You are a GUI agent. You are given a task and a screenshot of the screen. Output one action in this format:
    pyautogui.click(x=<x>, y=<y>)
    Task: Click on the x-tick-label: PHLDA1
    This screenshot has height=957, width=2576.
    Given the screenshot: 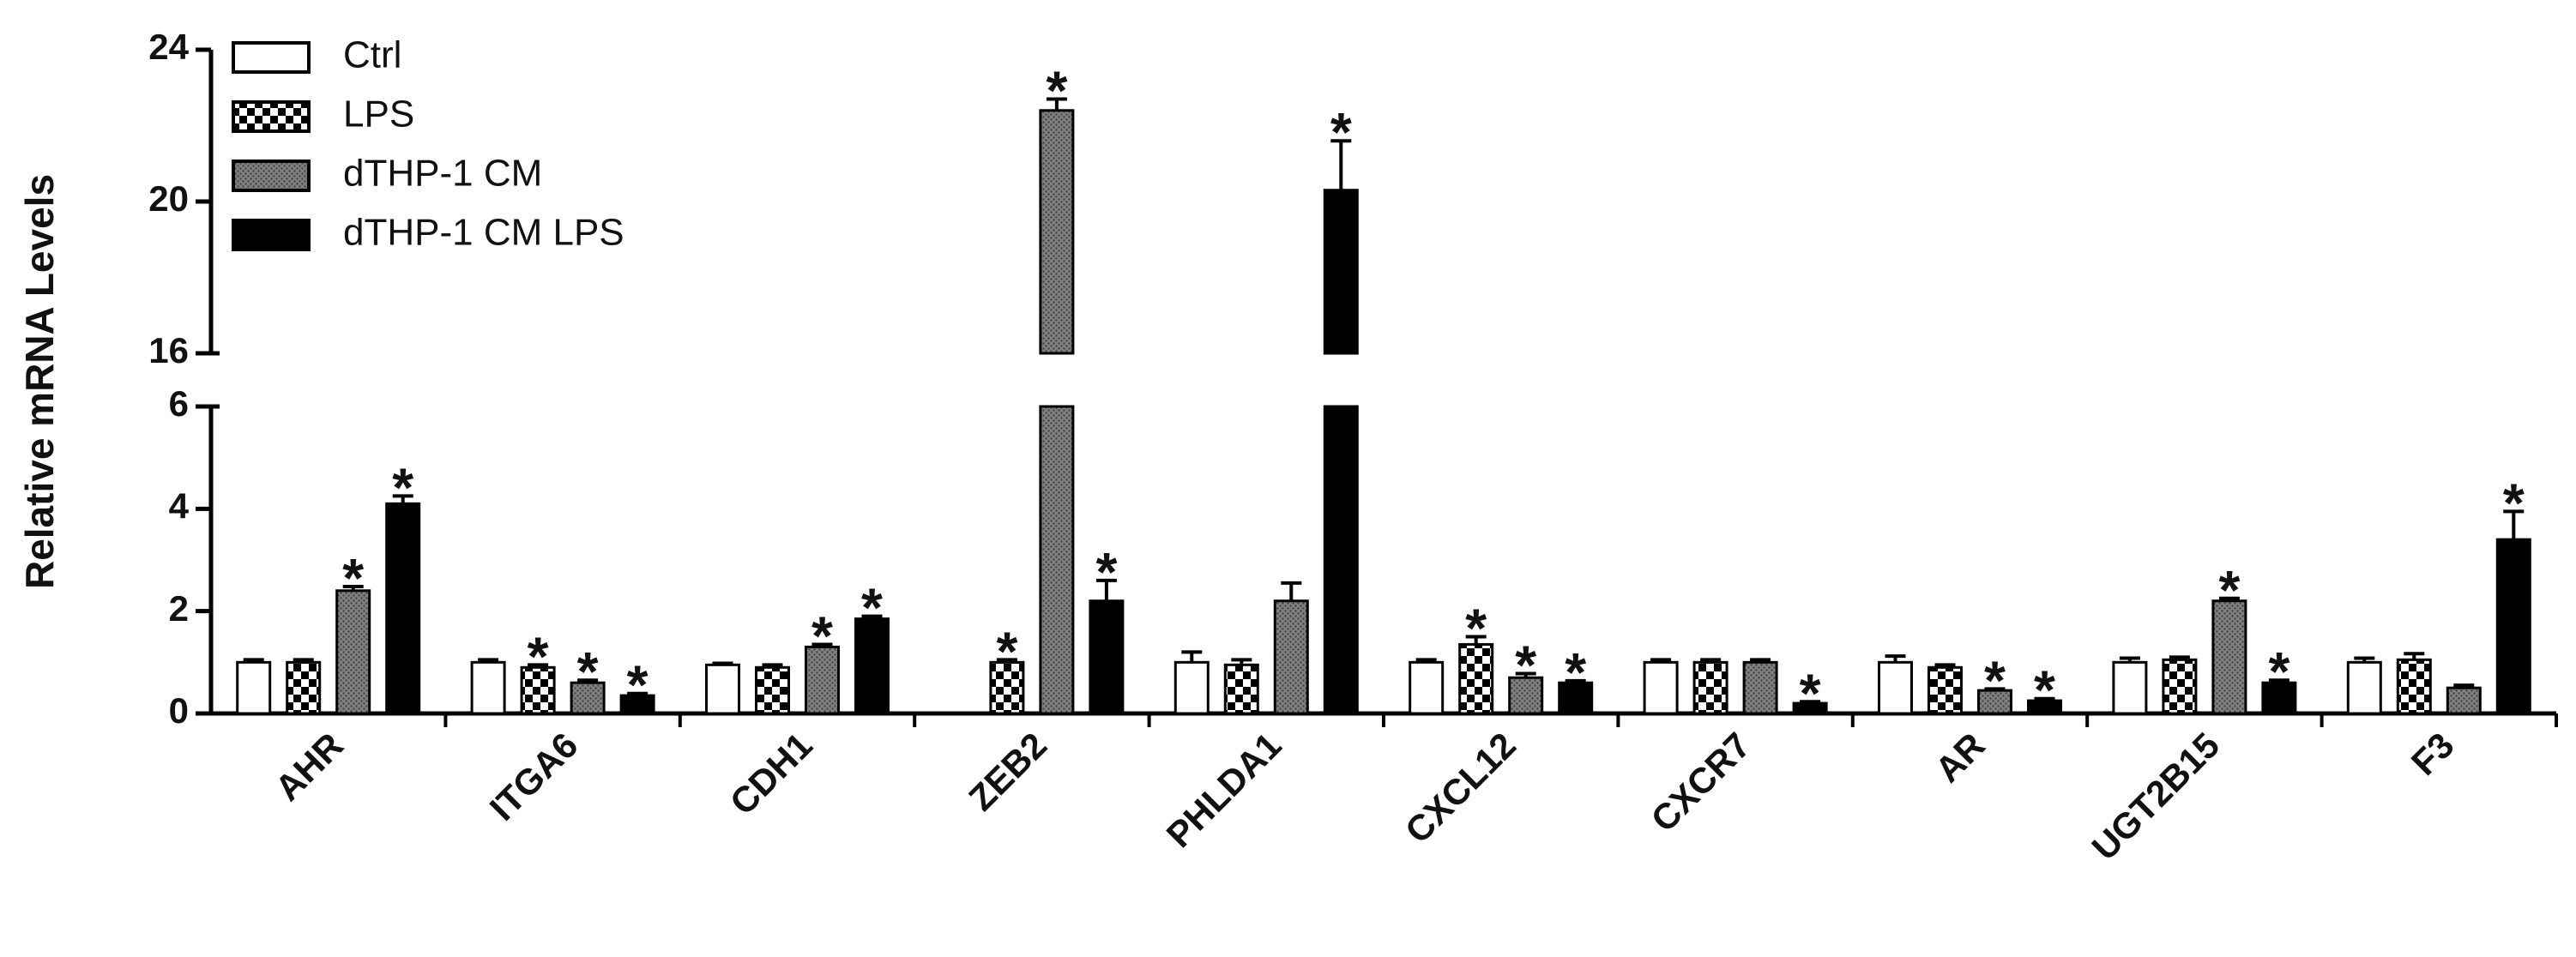 What is the action you would take?
    pyautogui.click(x=1224, y=790)
    